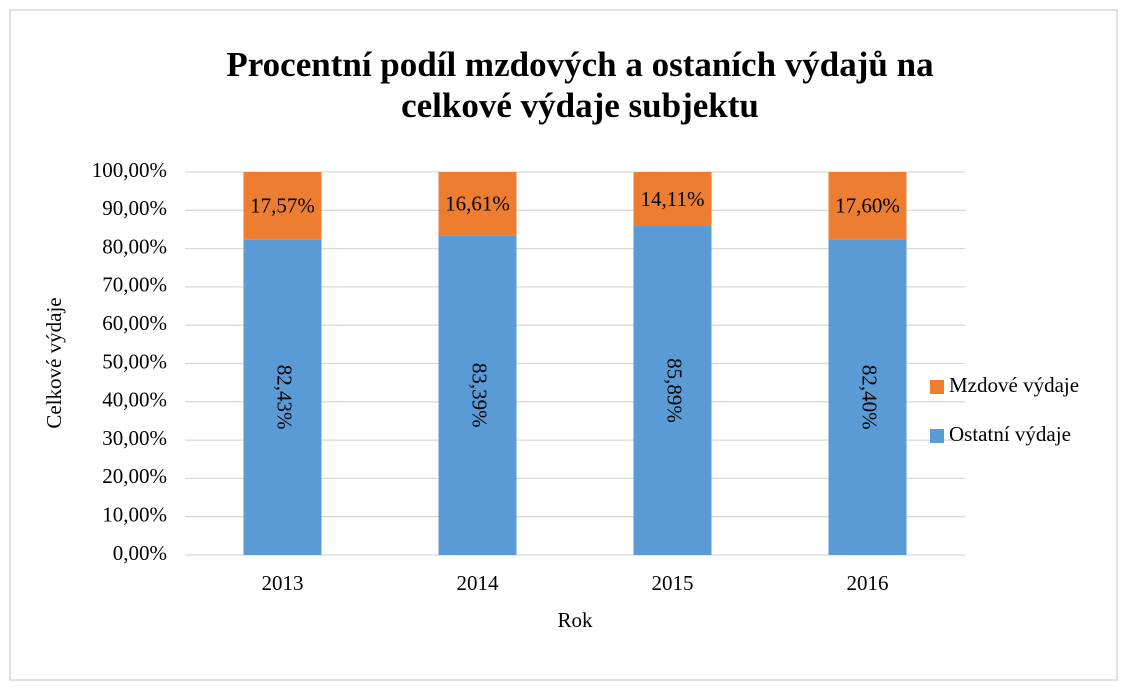 This screenshot has height=691, width=1128. I want to click on legend-label: Mzdové výdaje, so click(1014, 385).